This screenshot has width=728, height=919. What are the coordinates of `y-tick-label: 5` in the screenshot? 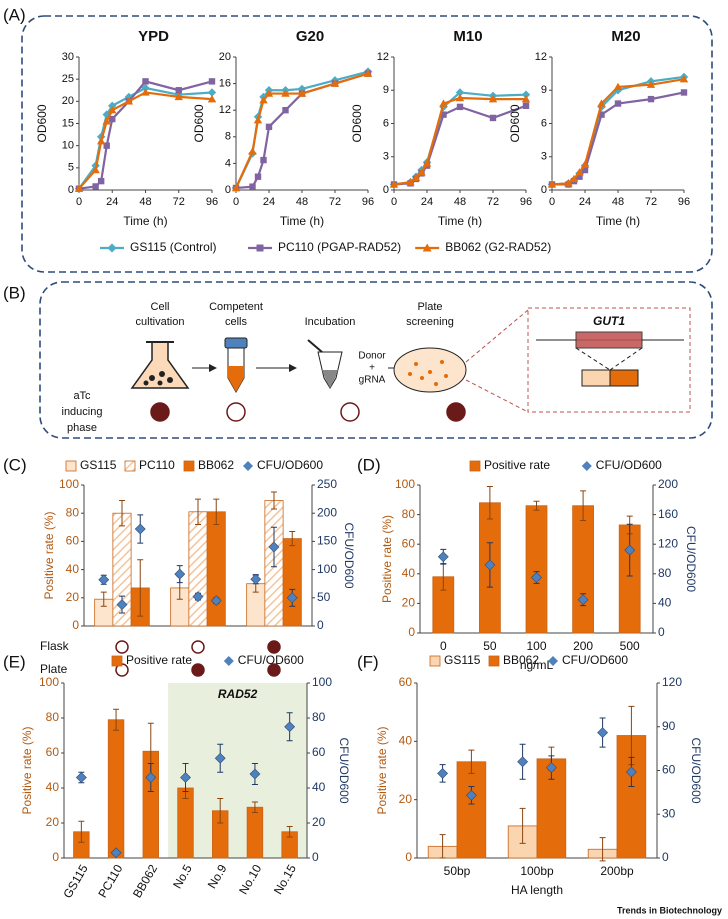 It's located at (71, 168).